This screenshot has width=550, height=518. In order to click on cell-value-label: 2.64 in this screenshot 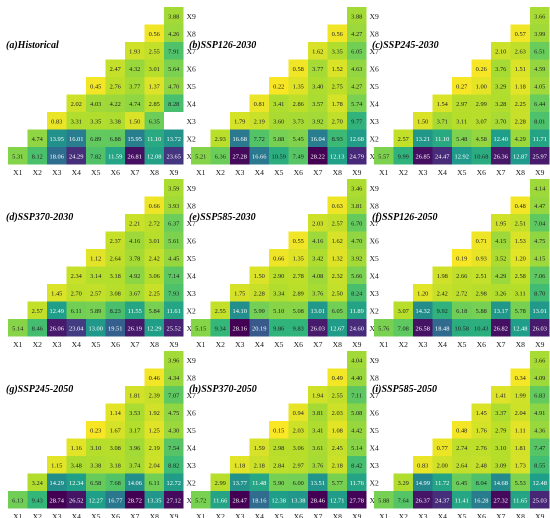, I will do `click(116, 258)`.